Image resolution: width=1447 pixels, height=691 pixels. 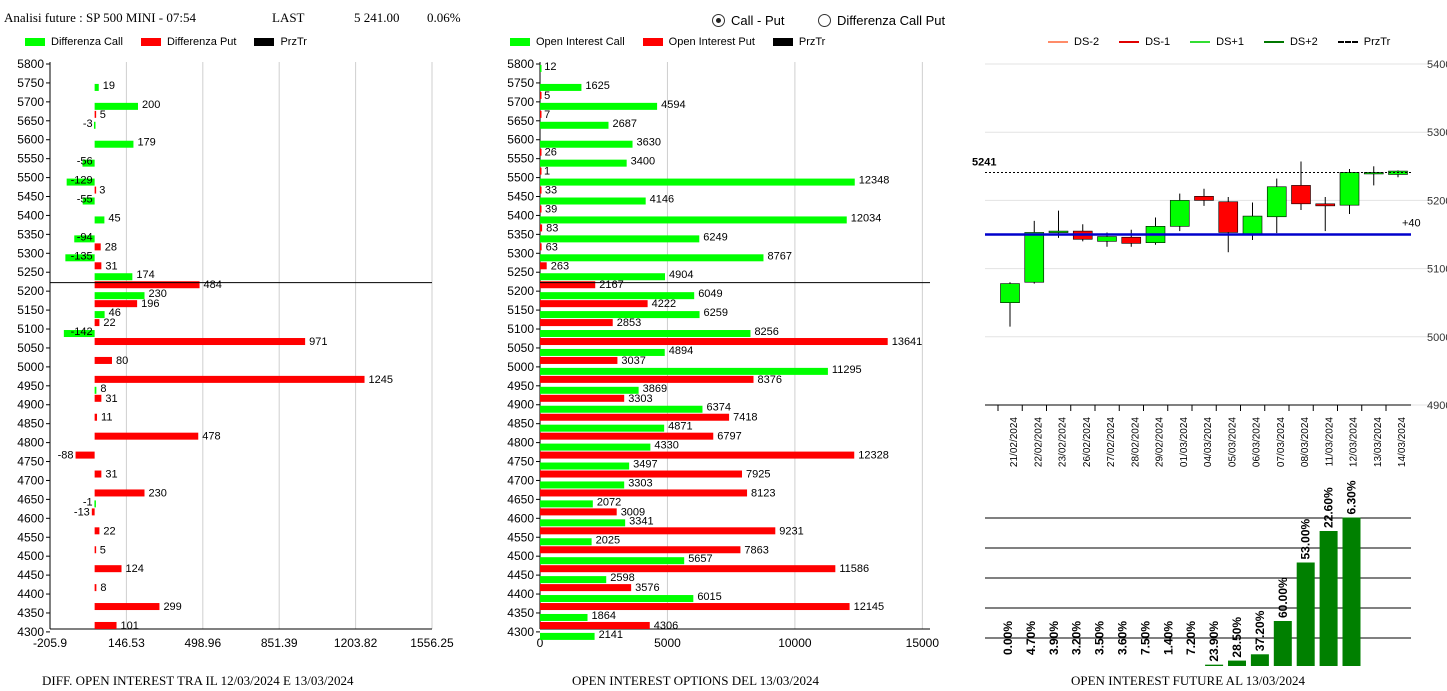 I want to click on radio-differenza-call-put: Differenza Call Put, so click(x=881, y=20).